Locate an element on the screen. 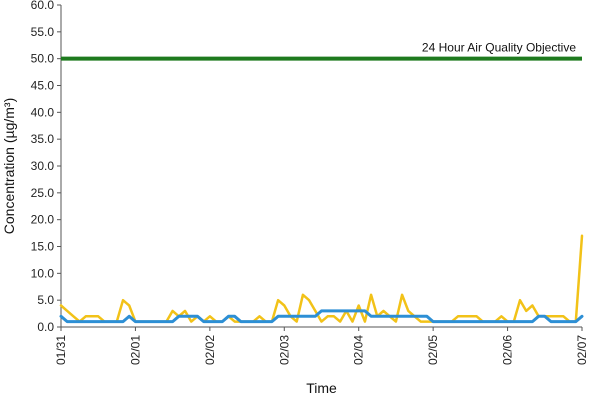 The image size is (600, 400). y-tick-label: 15.0 is located at coordinates (43, 247).